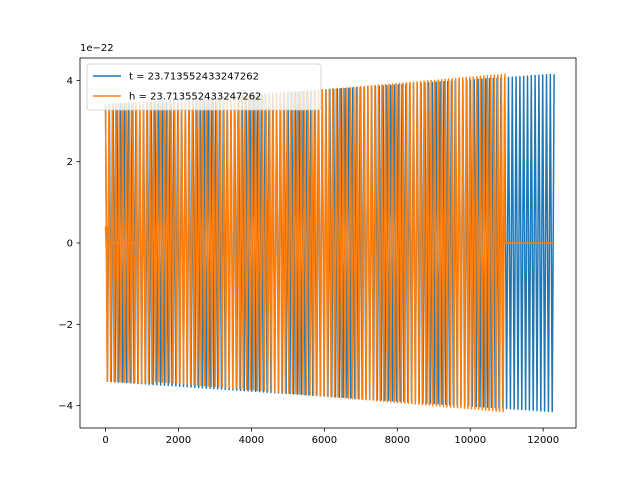 This screenshot has width=640, height=480. What do you see at coordinates (324, 440) in the screenshot?
I see `x-tick-label: 6000` at bounding box center [324, 440].